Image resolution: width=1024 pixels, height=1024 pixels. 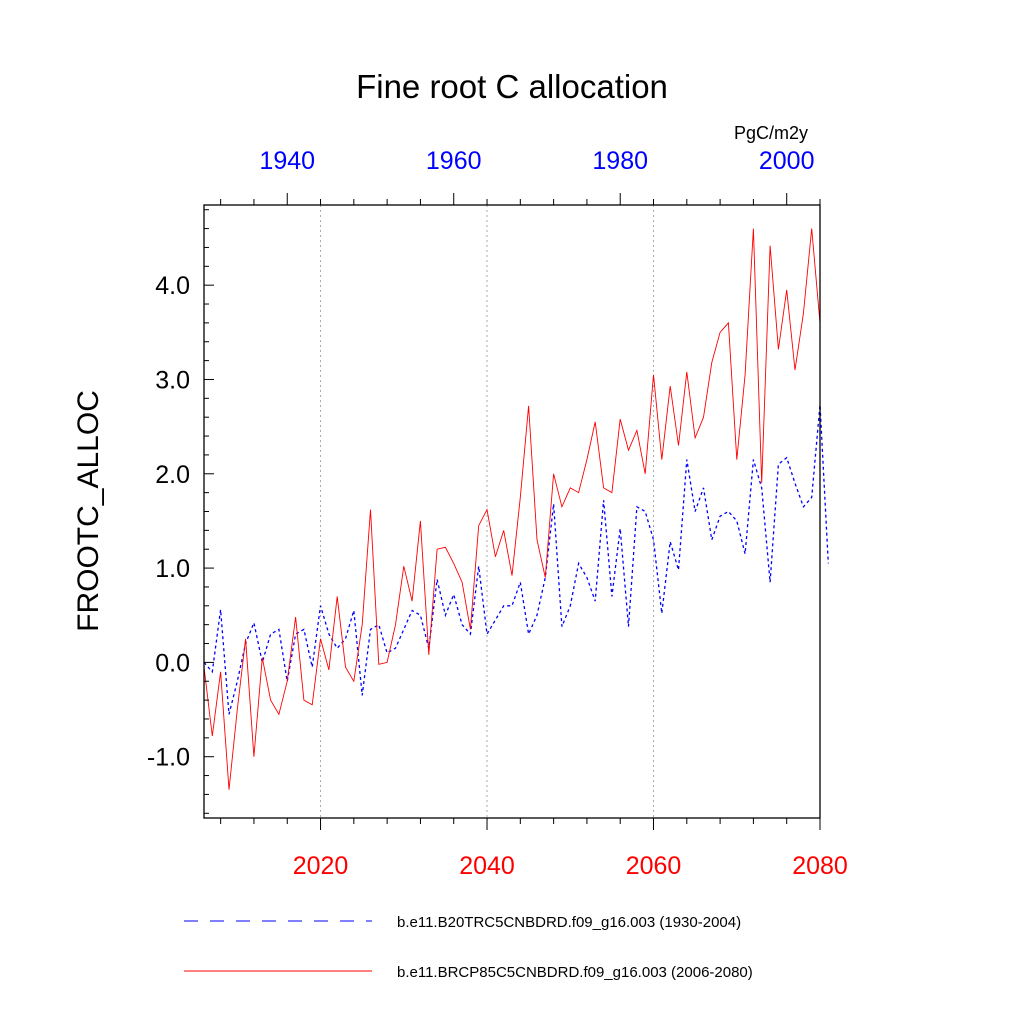 I want to click on x-top-tick-label: 2000, so click(x=787, y=161).